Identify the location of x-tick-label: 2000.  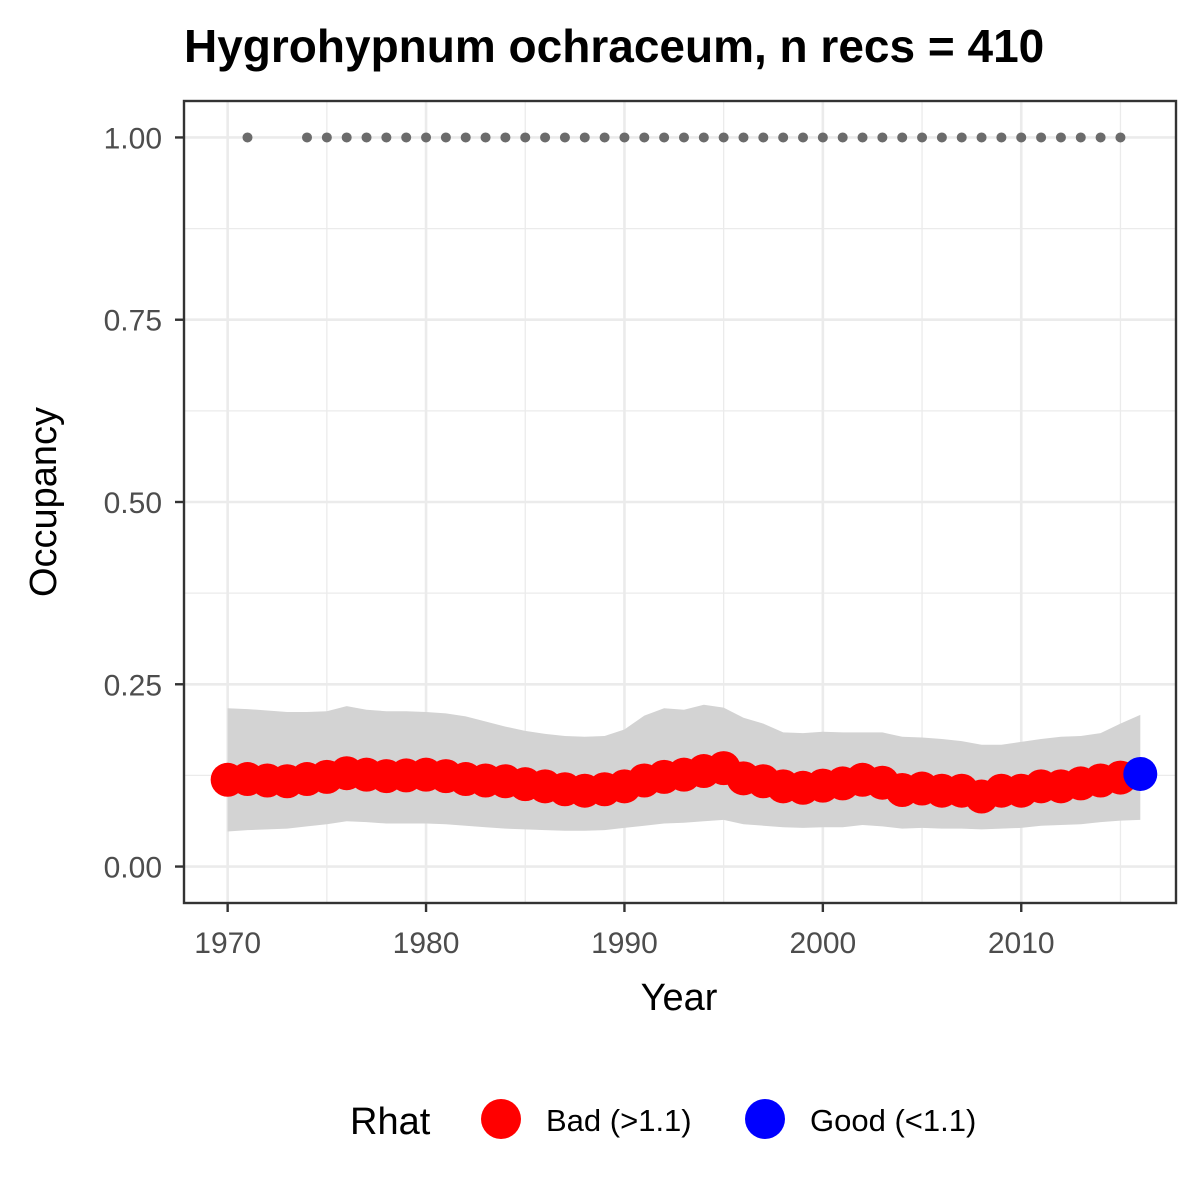
(822, 943).